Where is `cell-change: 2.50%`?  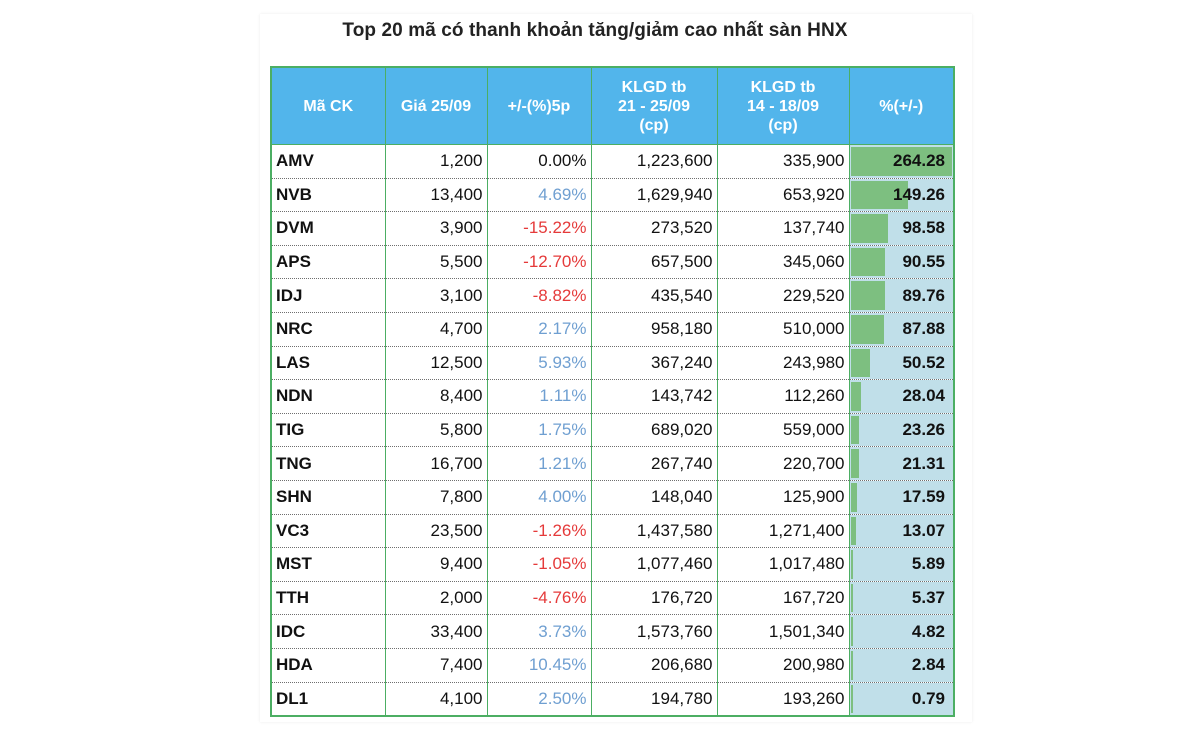
cell-change: 2.50% is located at coordinates (539, 699).